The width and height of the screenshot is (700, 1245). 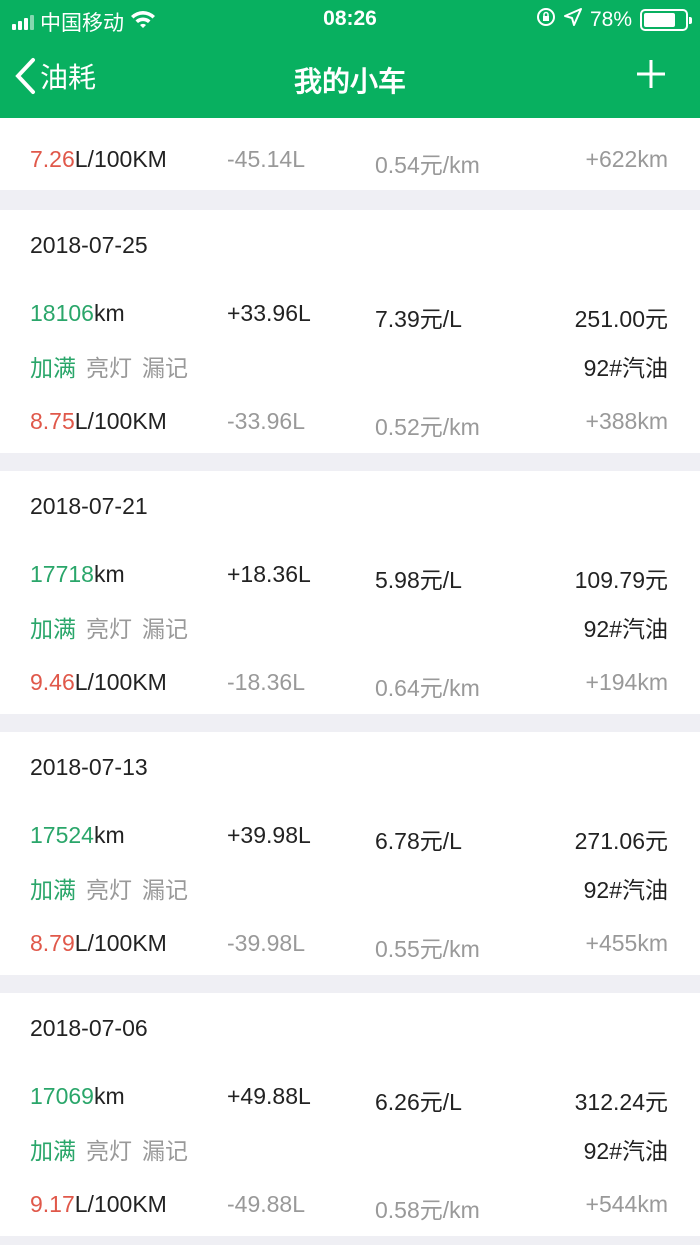 I want to click on fuel-used: -18.36L, so click(x=266, y=682).